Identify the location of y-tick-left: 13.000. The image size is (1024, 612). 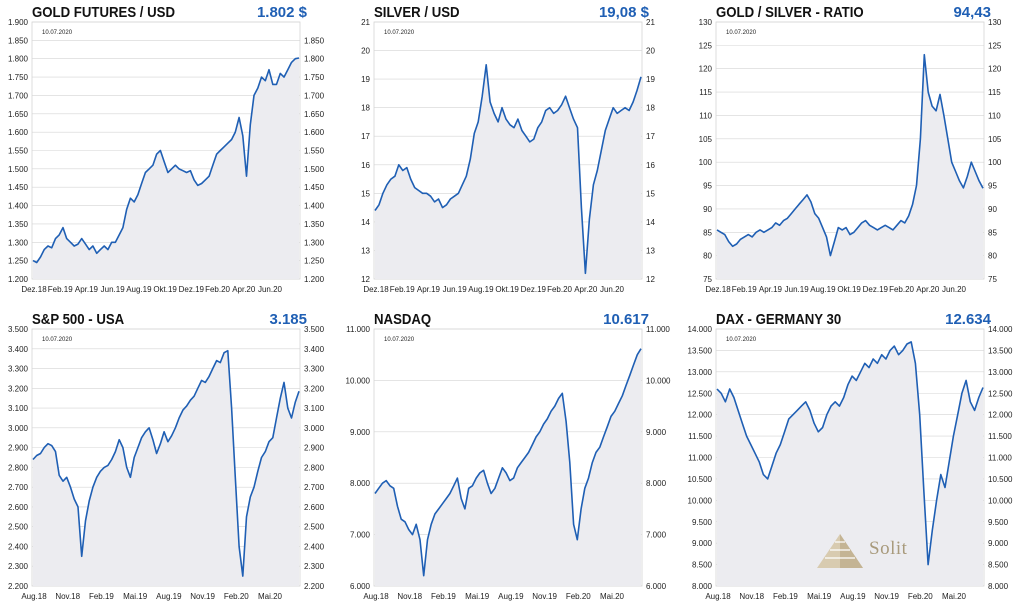
(700, 372).